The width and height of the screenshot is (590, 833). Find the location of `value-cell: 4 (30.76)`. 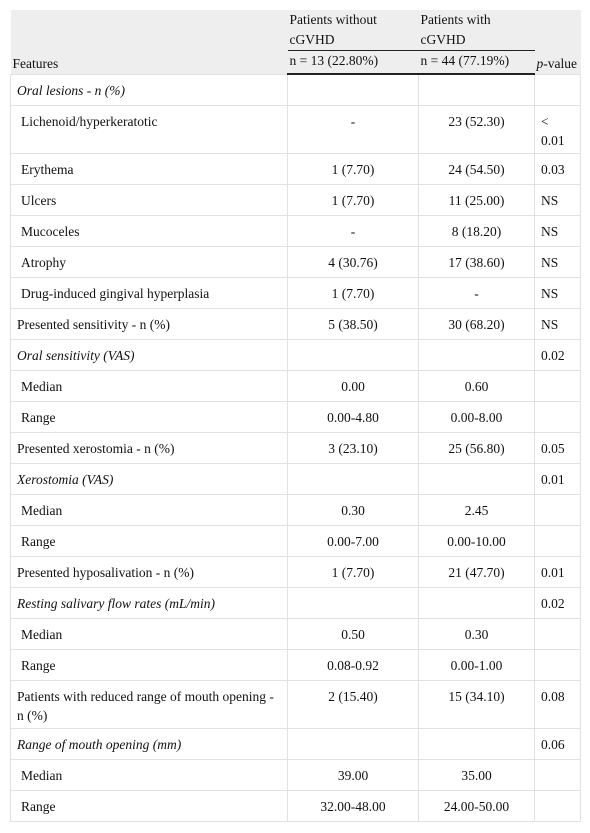

value-cell: 4 (30.76) is located at coordinates (353, 262).